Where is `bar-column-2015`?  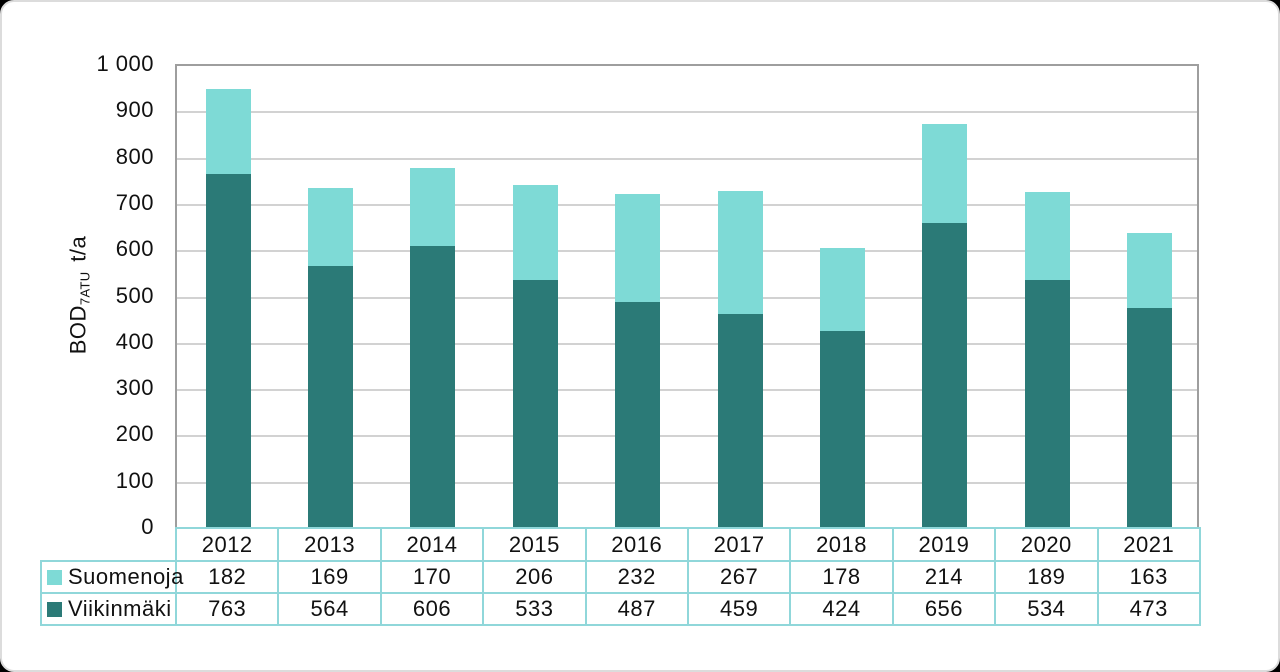
bar-column-2015 is located at coordinates (535, 296).